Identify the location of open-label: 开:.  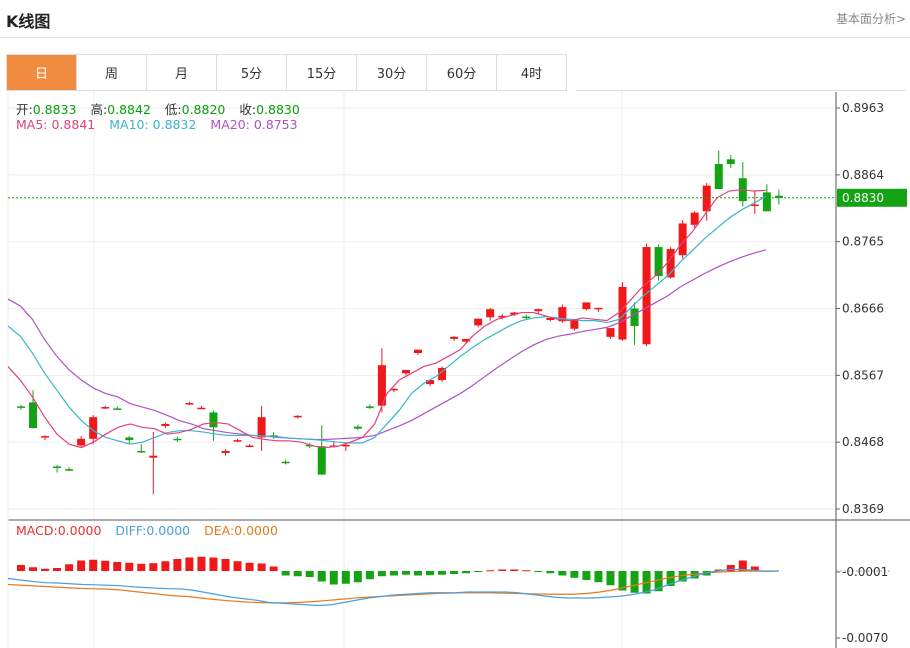
(24, 109).